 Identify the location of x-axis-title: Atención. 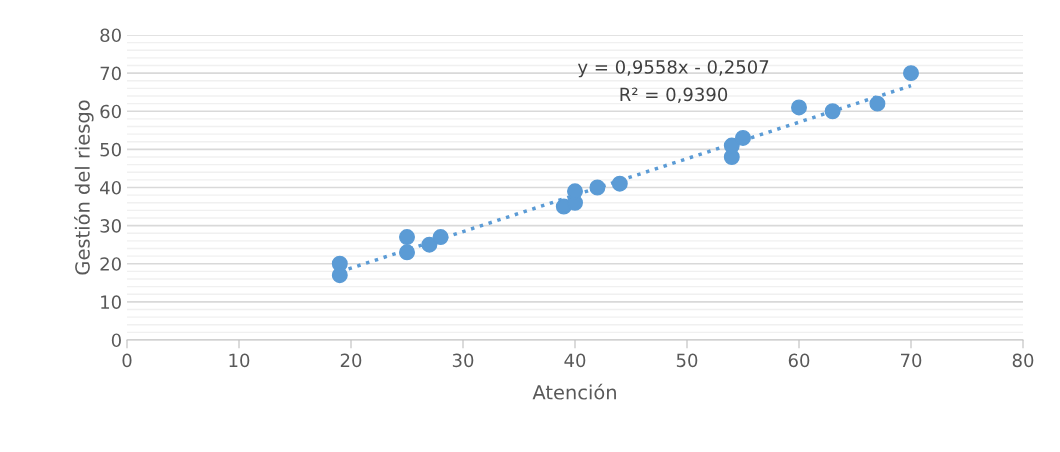
(574, 391).